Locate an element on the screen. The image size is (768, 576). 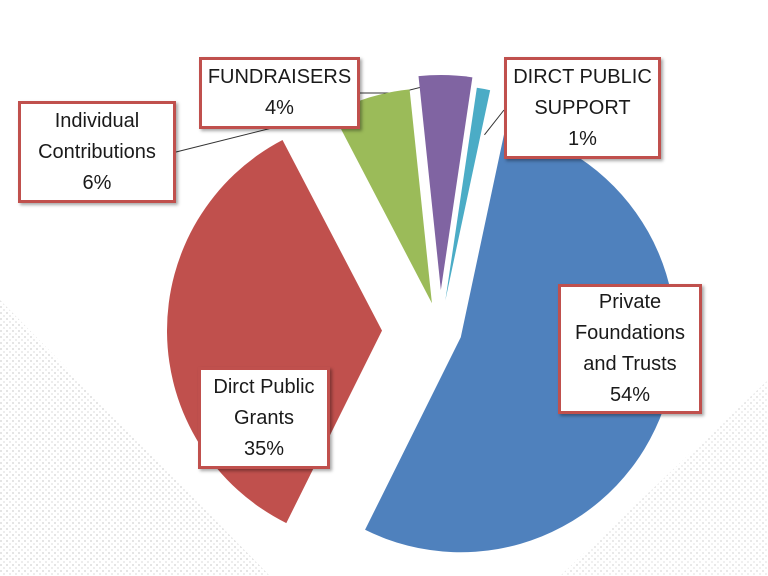
pie-slice-direct-public-support is located at coordinates (468, 194).